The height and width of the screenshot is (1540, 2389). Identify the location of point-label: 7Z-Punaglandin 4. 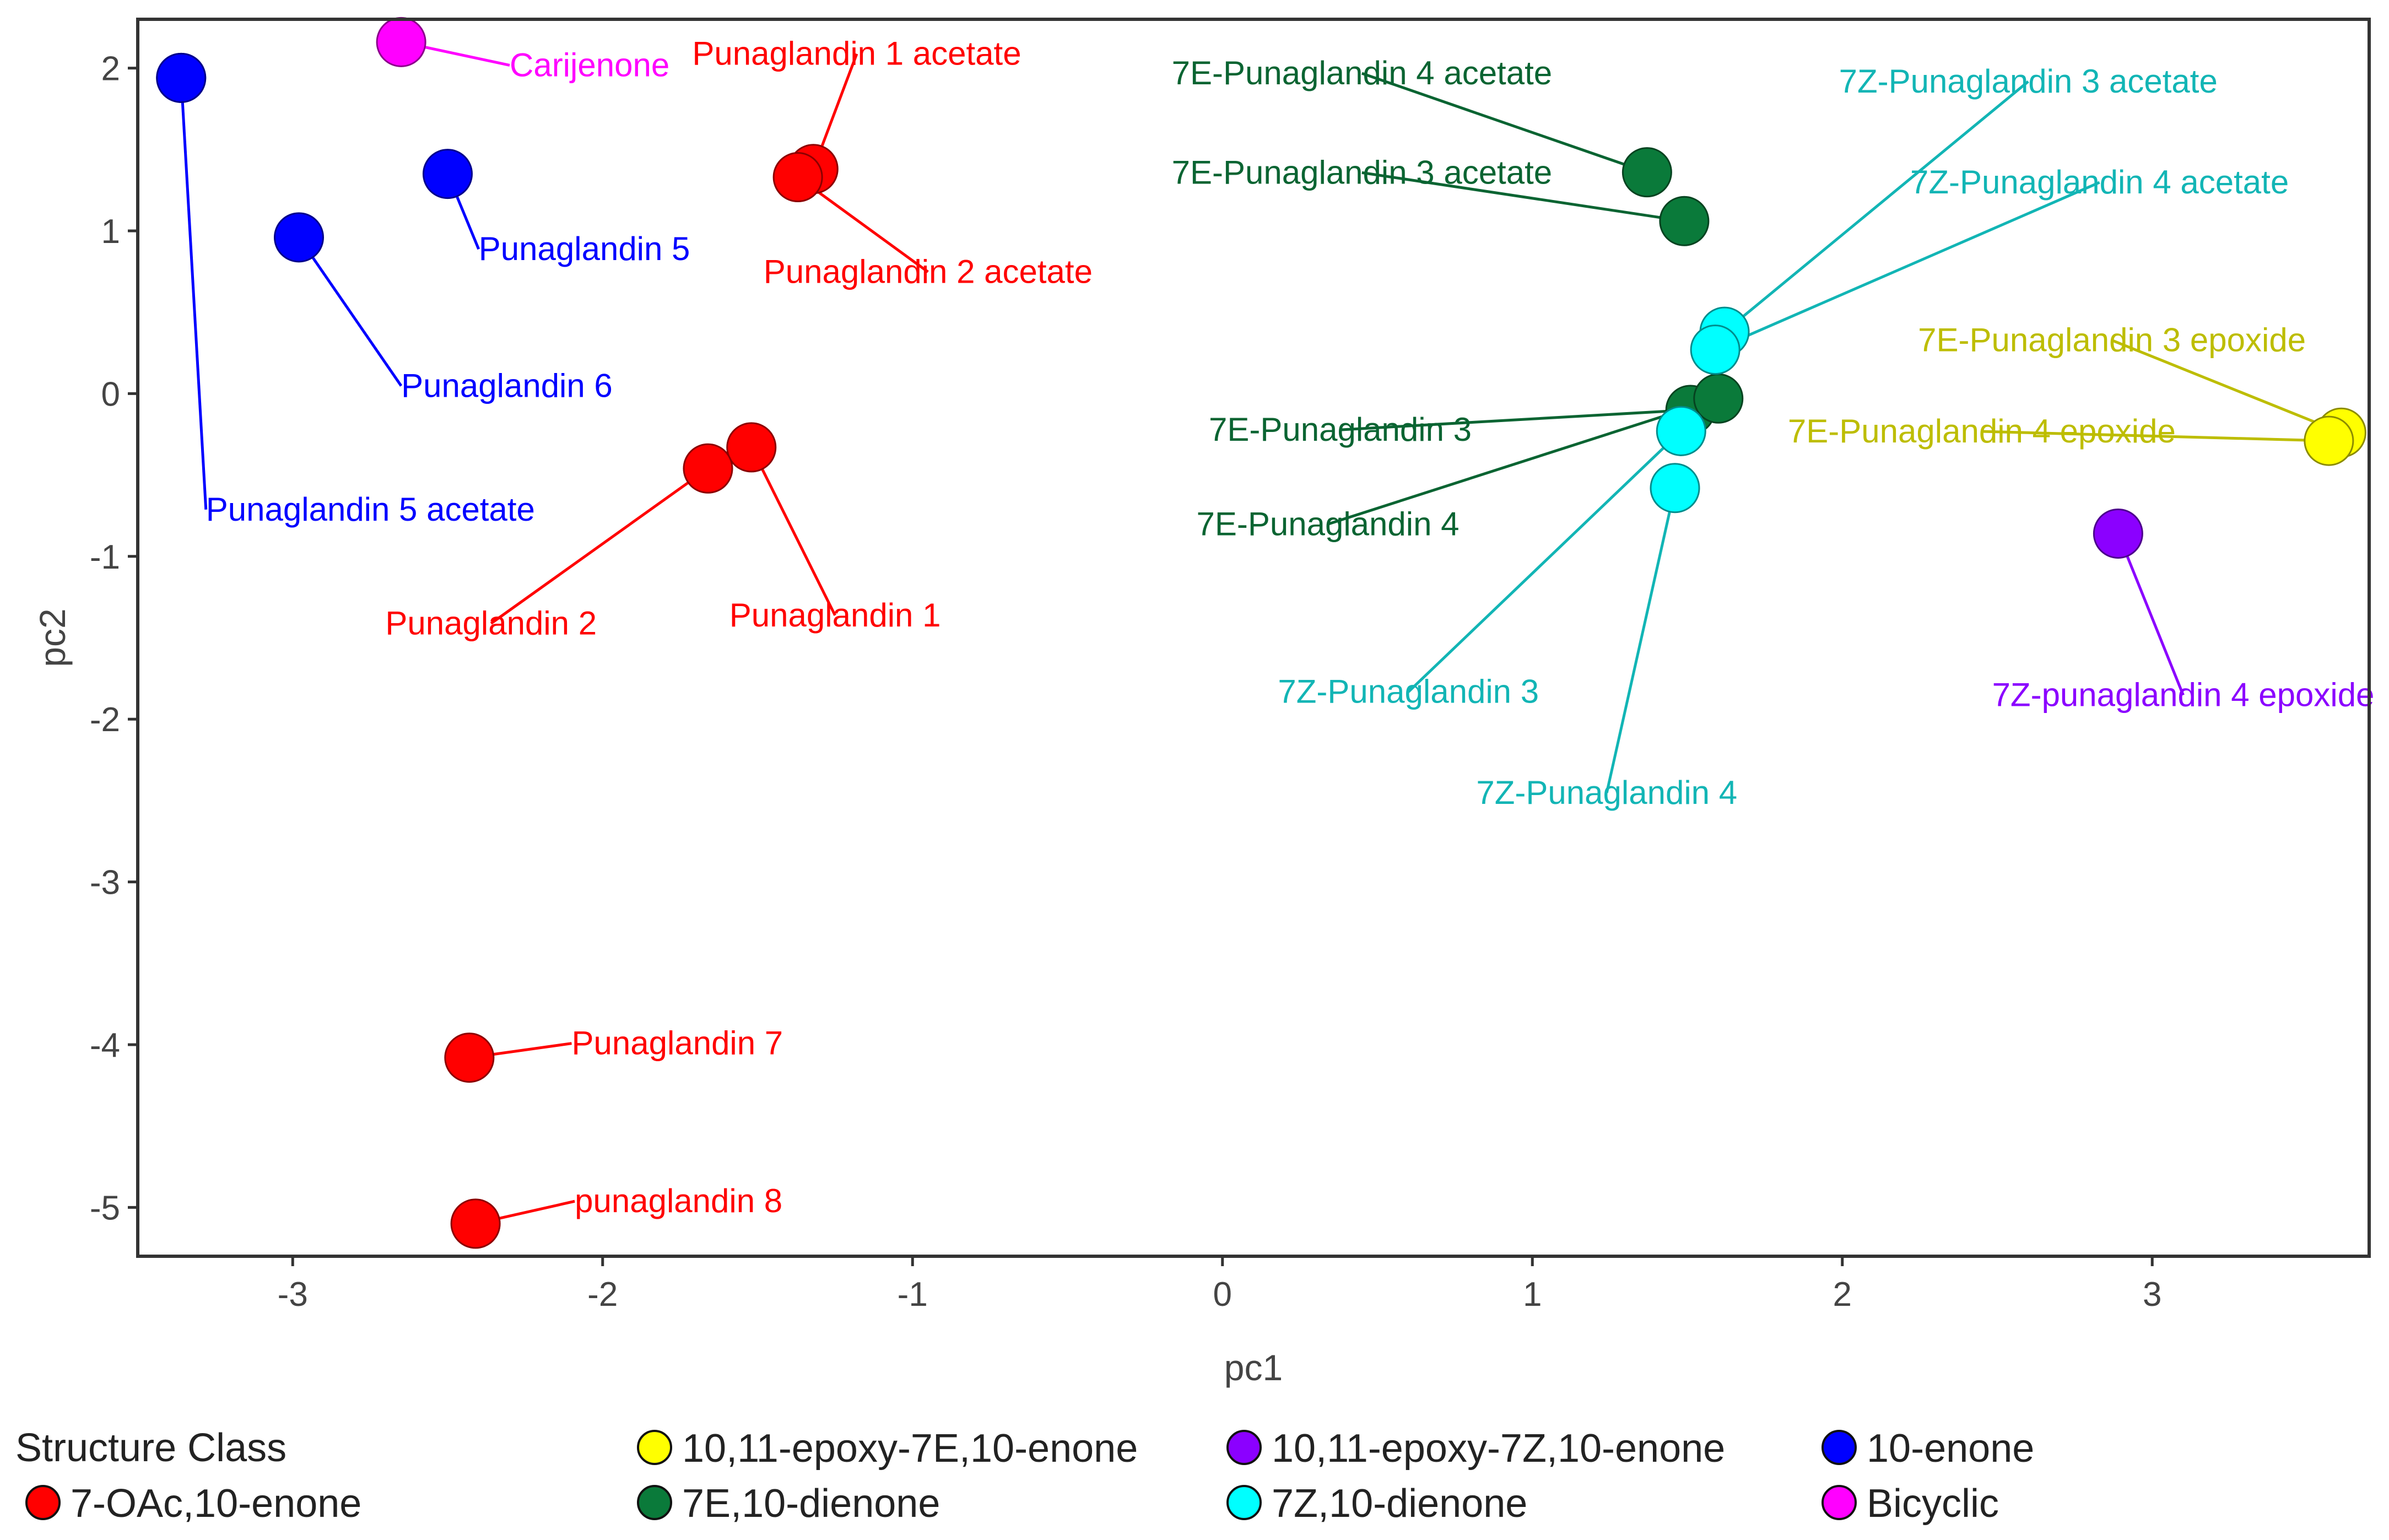
(1606, 792).